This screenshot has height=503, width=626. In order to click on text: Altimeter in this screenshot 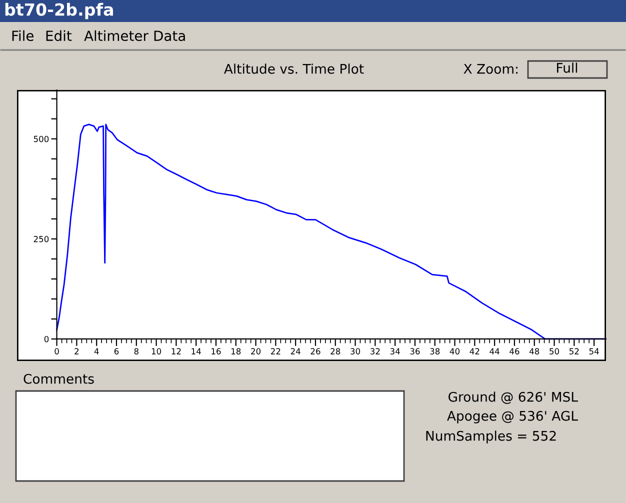, I will do `click(116, 36)`.